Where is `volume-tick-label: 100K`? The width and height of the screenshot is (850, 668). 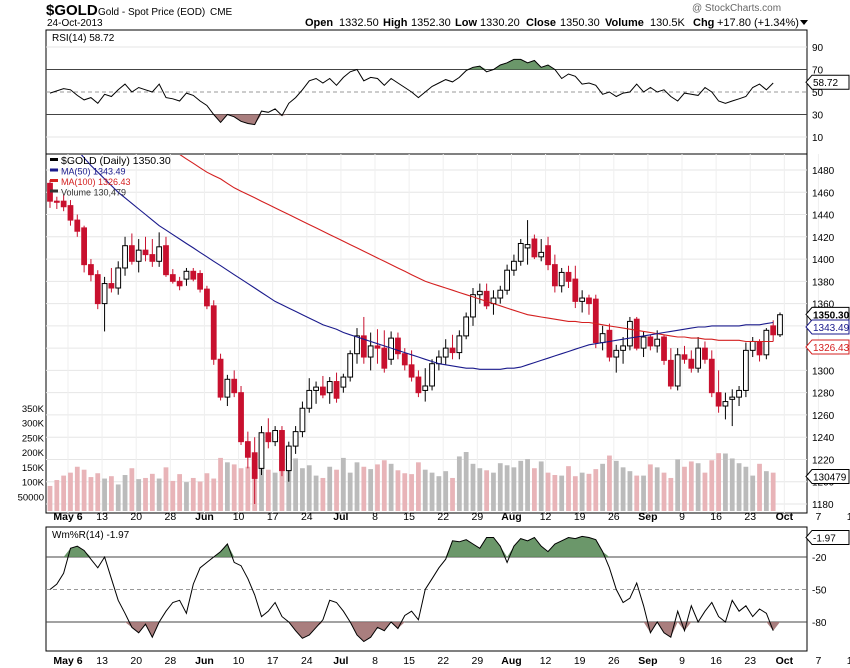
volume-tick-label: 100K is located at coordinates (33, 483).